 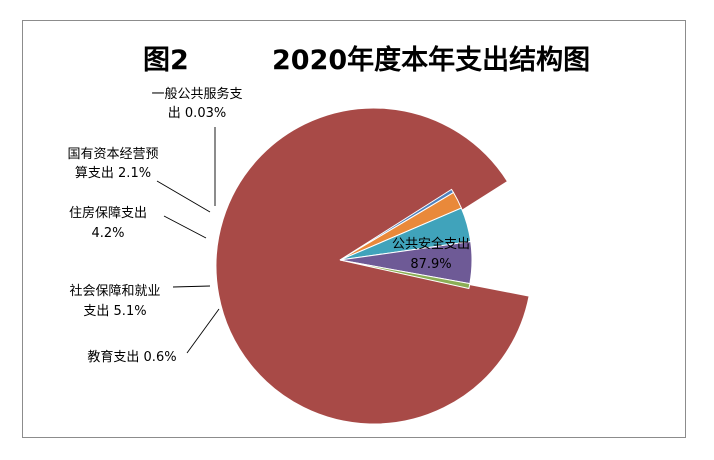 I want to click on data-label-general-public-services: 一般公共服务支出 0.03%, so click(x=196, y=103).